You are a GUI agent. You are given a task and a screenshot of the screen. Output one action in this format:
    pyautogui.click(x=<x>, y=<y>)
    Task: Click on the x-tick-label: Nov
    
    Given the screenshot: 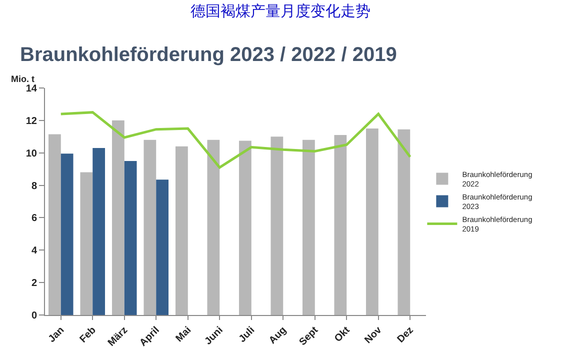 What is the action you would take?
    pyautogui.click(x=373, y=335)
    